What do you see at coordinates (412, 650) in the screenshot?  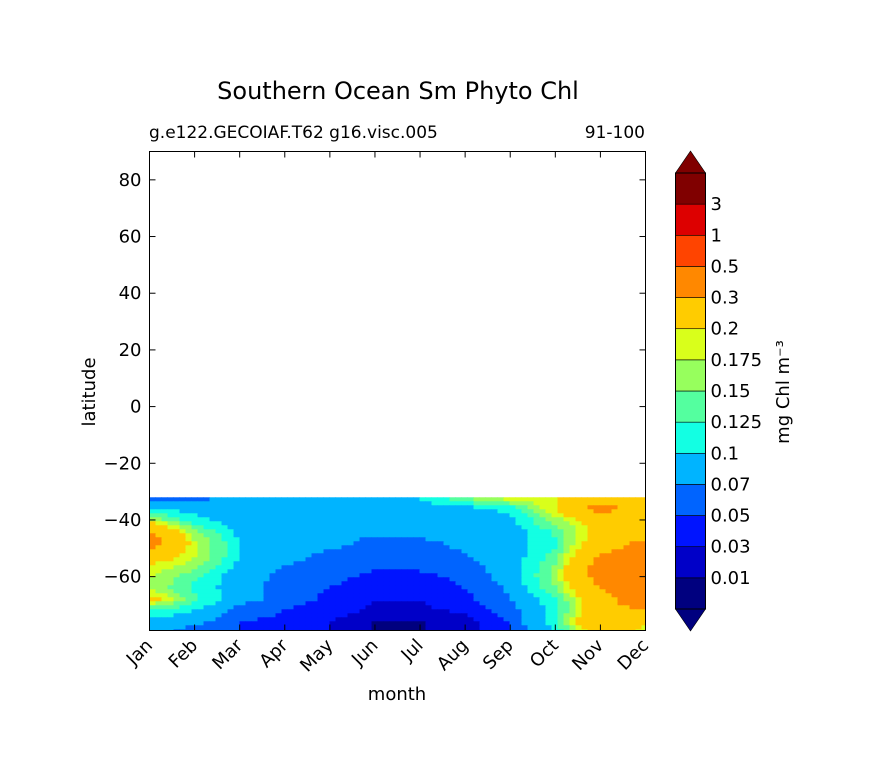 I see `x-tick-label: Jul` at bounding box center [412, 650].